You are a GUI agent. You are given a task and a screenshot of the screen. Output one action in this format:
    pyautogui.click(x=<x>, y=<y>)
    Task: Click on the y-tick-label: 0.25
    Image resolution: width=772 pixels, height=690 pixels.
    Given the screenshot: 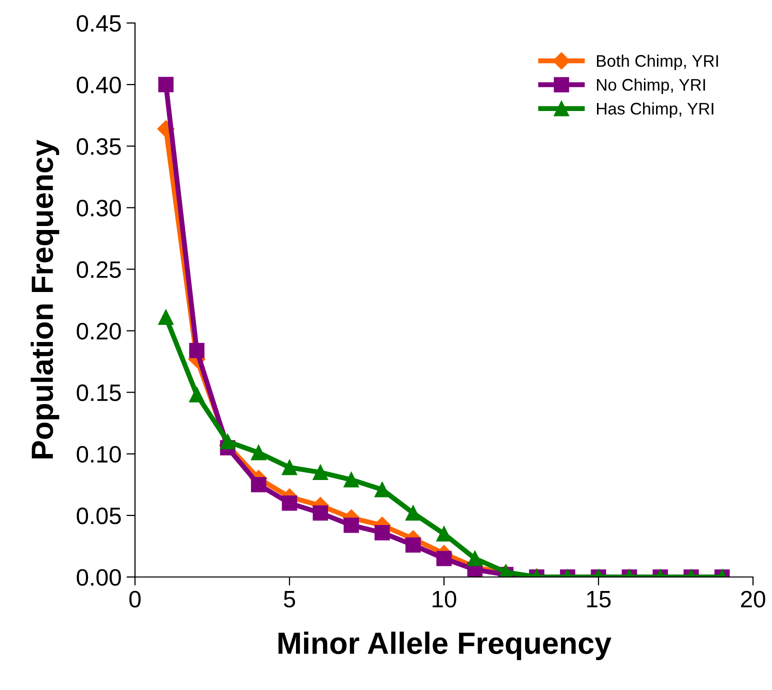 What is the action you would take?
    pyautogui.click(x=98, y=269)
    